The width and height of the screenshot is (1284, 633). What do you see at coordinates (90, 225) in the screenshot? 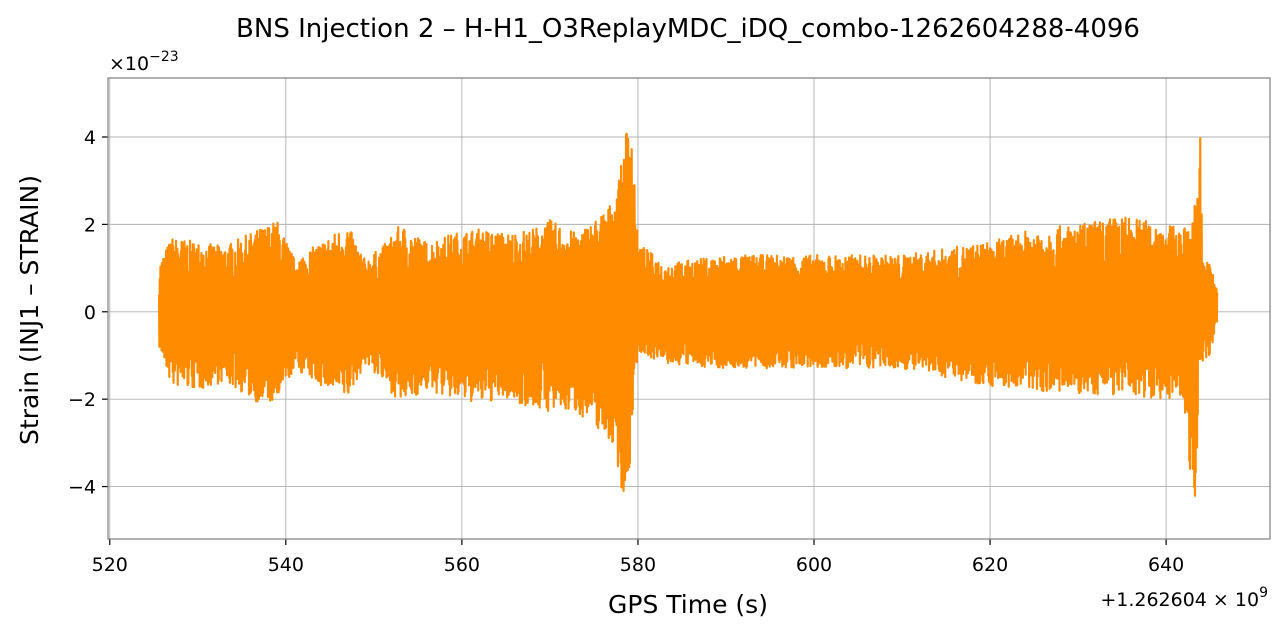
I see `y-tick-label: 2` at bounding box center [90, 225].